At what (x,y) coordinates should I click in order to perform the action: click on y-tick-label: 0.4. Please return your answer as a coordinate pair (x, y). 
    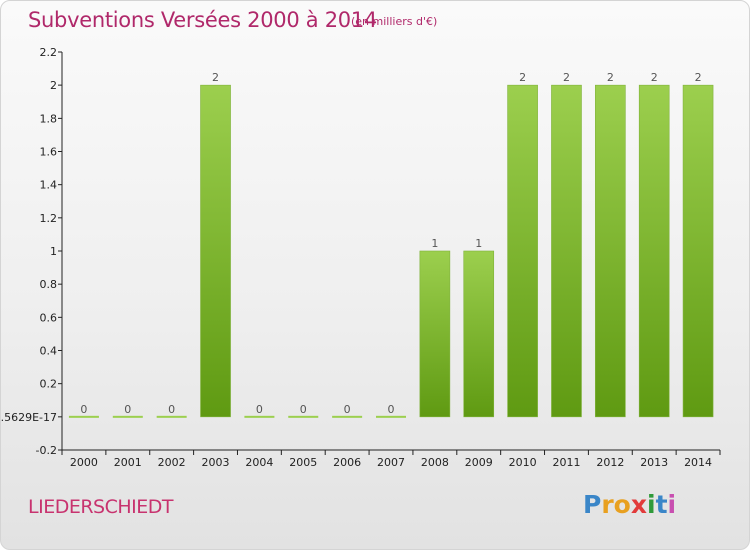
    Looking at the image, I should click on (49, 351).